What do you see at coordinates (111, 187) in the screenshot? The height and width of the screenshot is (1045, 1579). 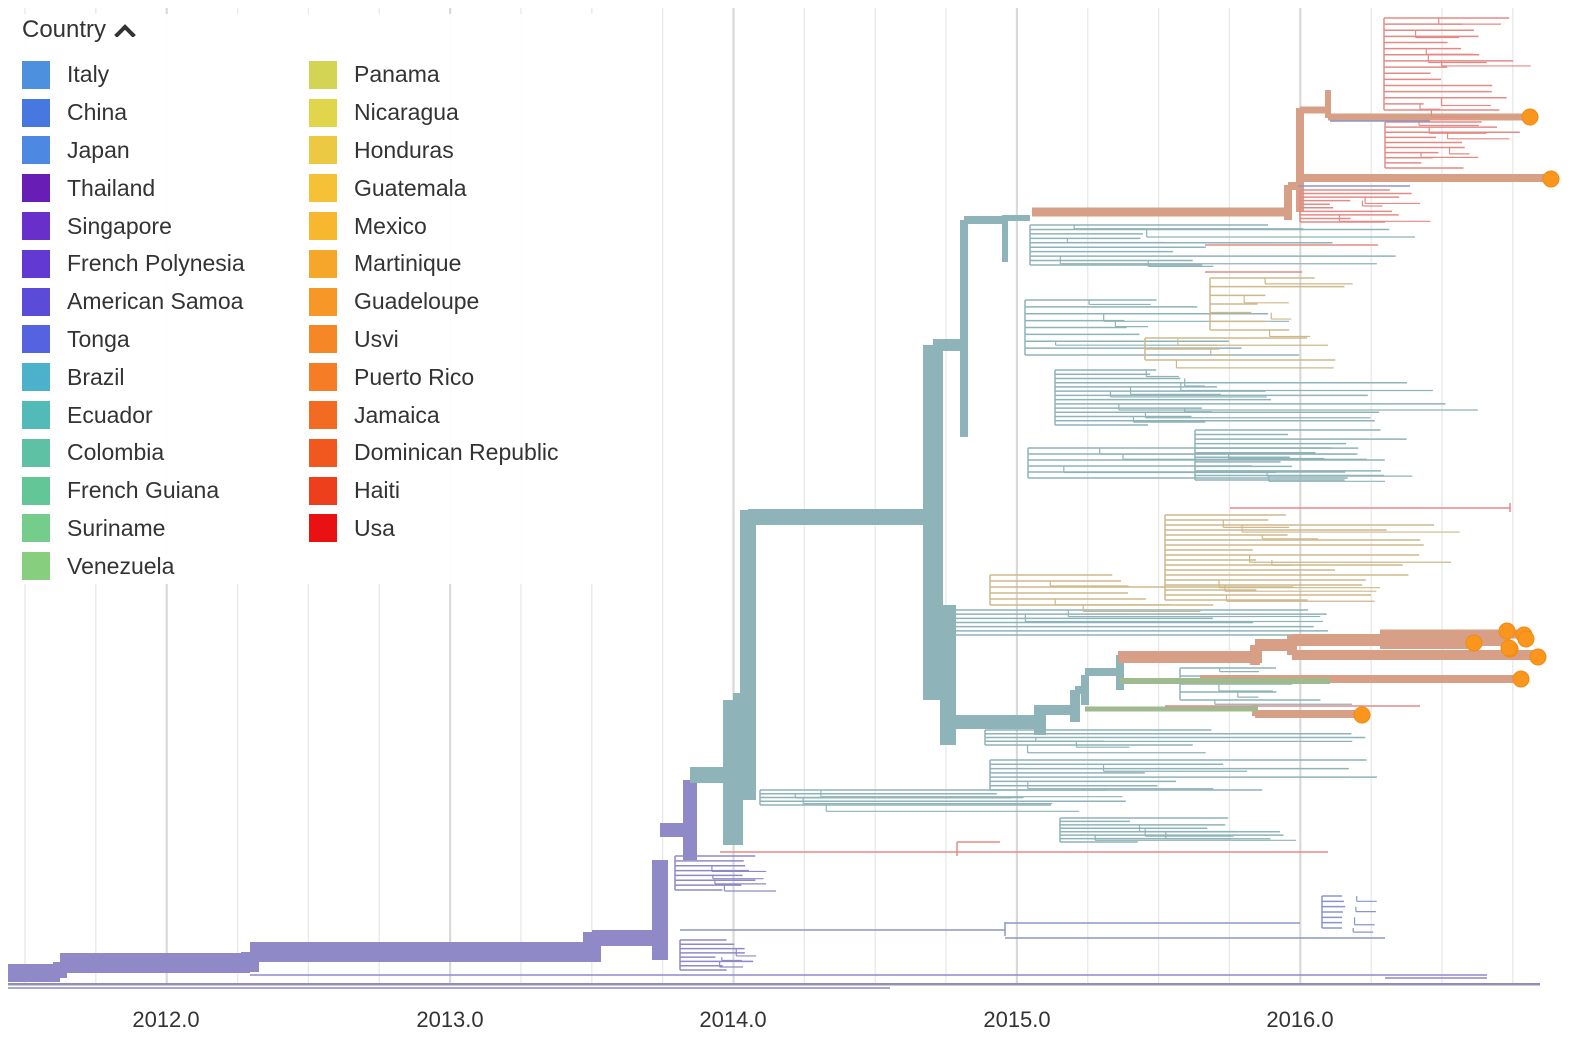 I see `legend-item-label: Thailand` at bounding box center [111, 187].